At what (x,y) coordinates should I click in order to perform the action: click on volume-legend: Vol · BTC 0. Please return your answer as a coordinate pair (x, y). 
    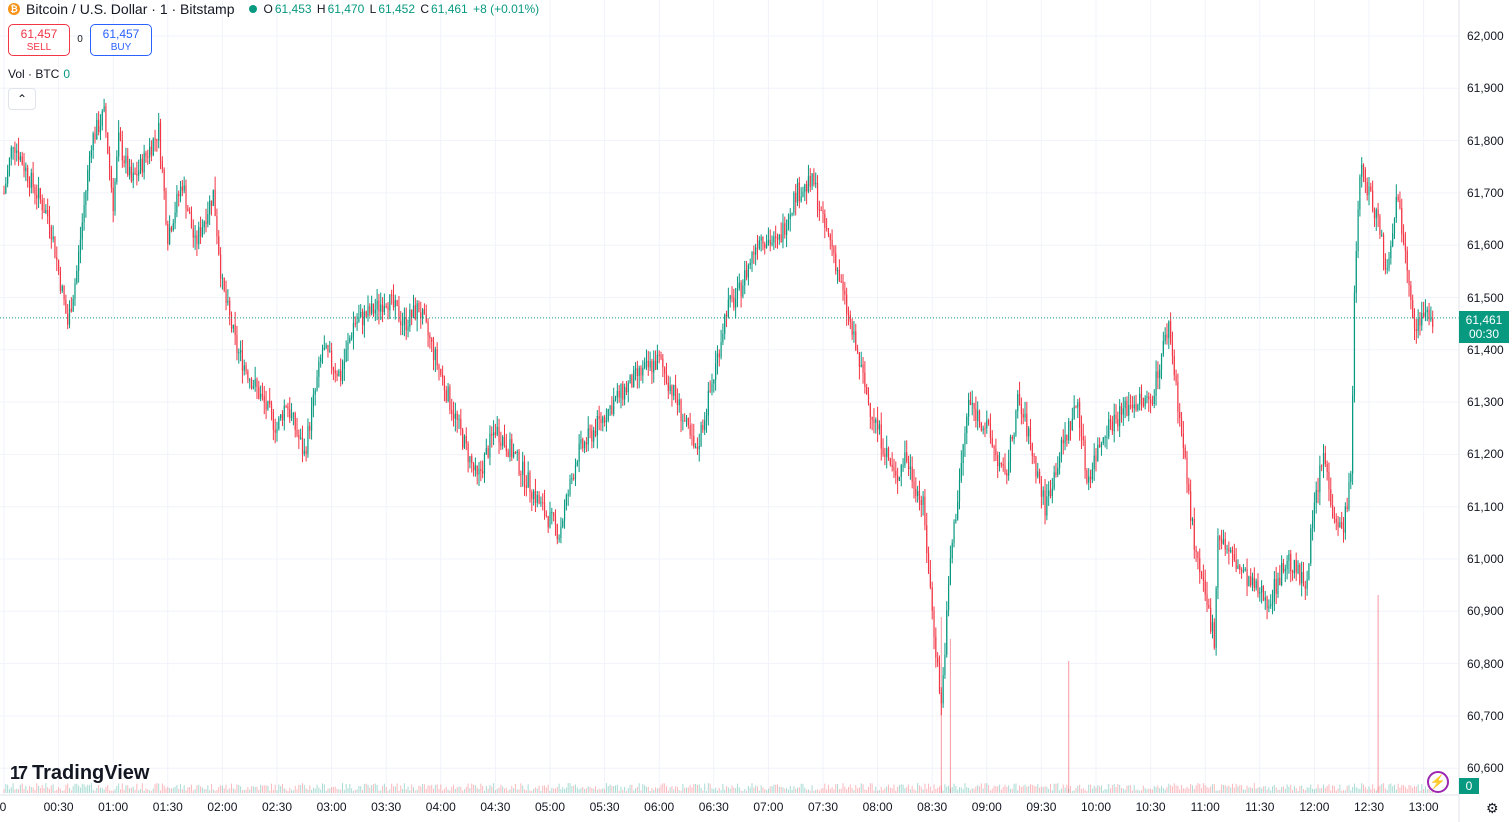
    Looking at the image, I should click on (39, 74).